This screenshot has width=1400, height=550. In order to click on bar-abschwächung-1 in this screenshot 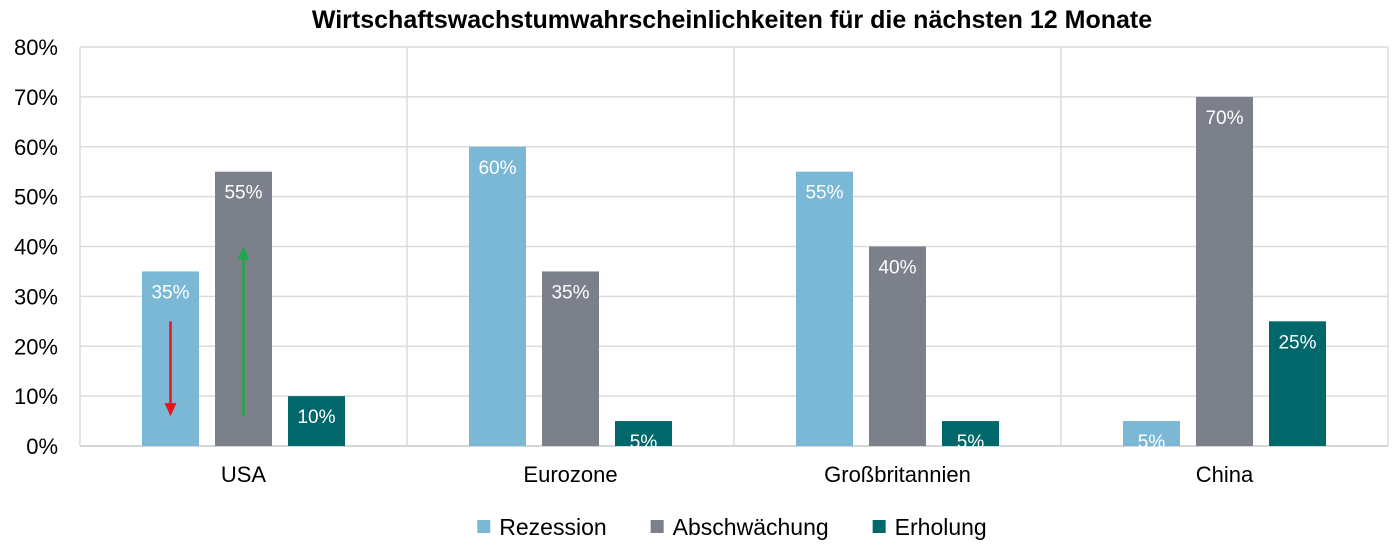, I will do `click(570, 358)`.